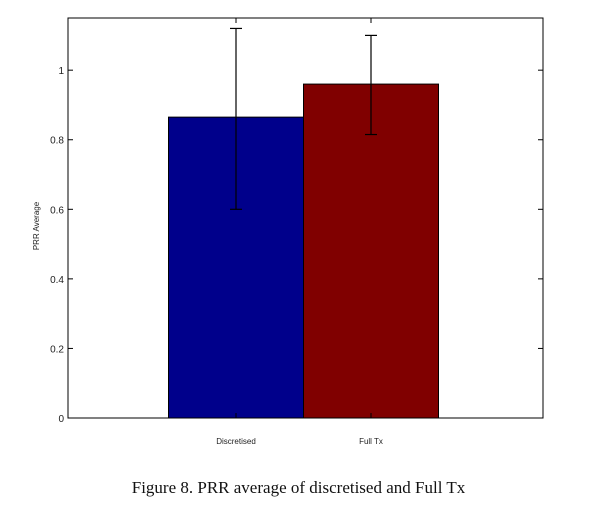  Describe the element at coordinates (57, 141) in the screenshot. I see `y-tick-label: 0.8` at that location.